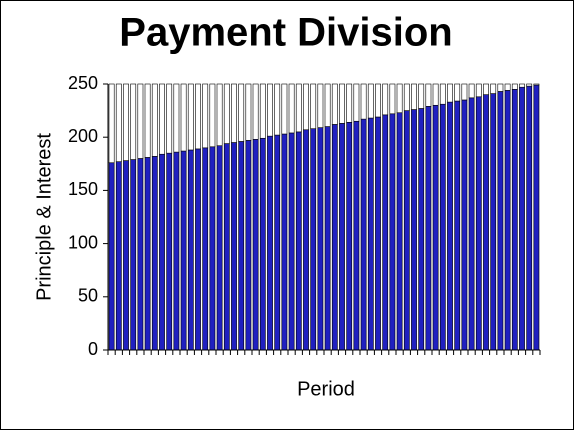  I want to click on y-tick-label: 200, so click(83, 136).